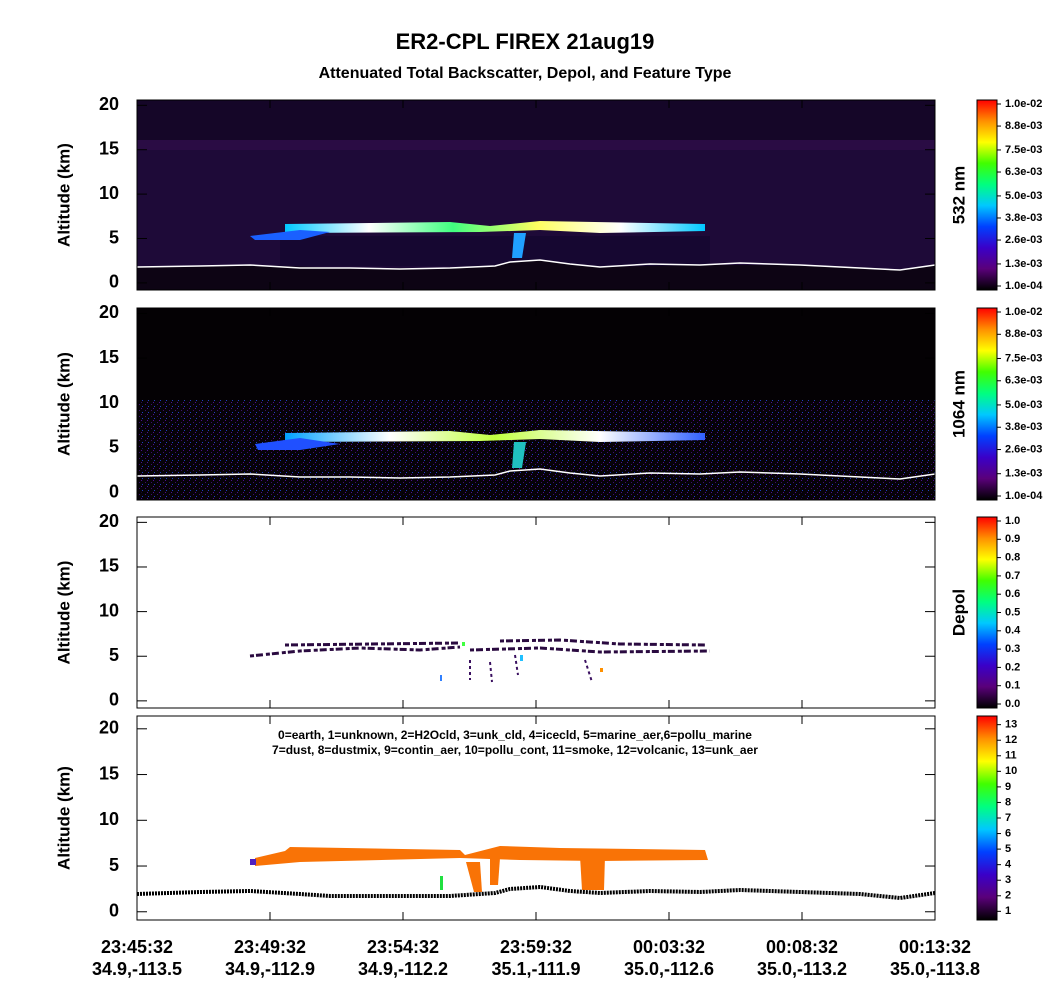 The height and width of the screenshot is (1000, 1050). Describe the element at coordinates (1008, 849) in the screenshot. I see `colorbar-tick-label: 5` at that location.